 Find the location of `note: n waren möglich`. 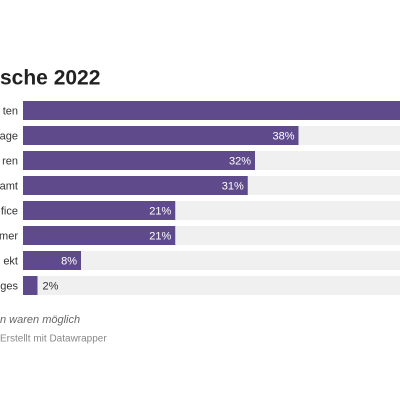

note: n waren möglich is located at coordinates (40, 320).